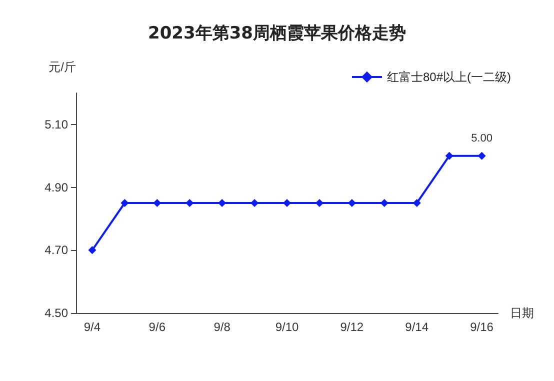  I want to click on x-axis-title: 日期, so click(522, 313).